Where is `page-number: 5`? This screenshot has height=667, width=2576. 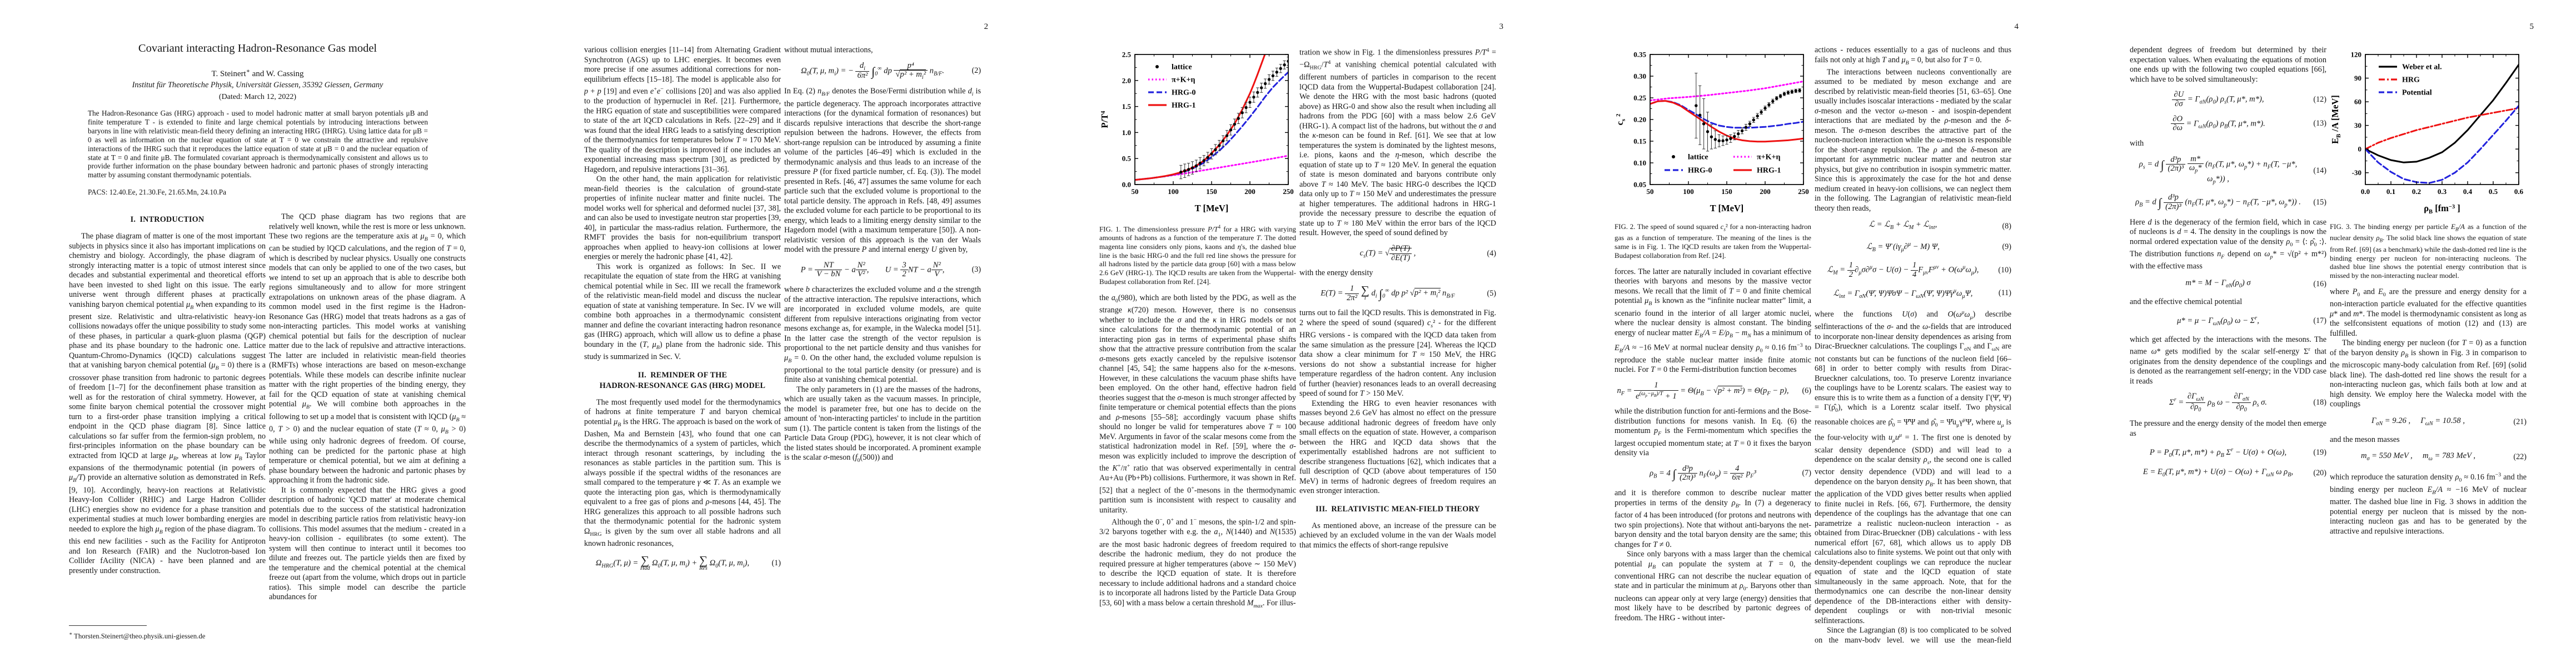 page-number: 5 is located at coordinates (2531, 26).